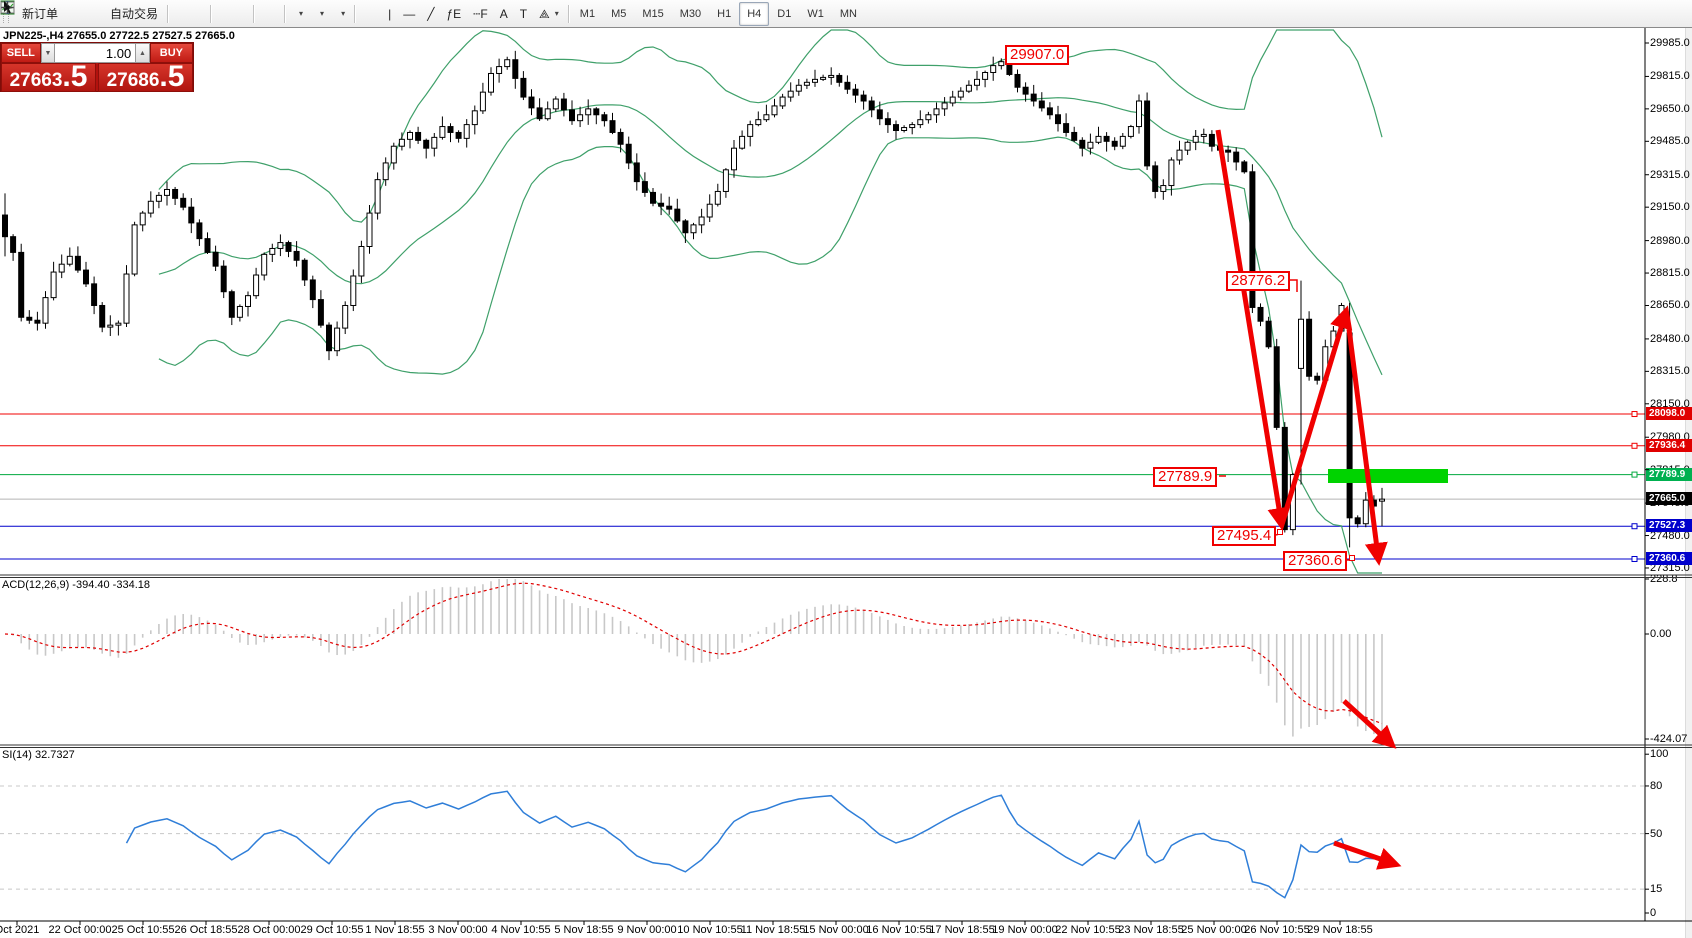 The height and width of the screenshot is (938, 1692). I want to click on rsi-tick-label: 100, so click(1659, 754).